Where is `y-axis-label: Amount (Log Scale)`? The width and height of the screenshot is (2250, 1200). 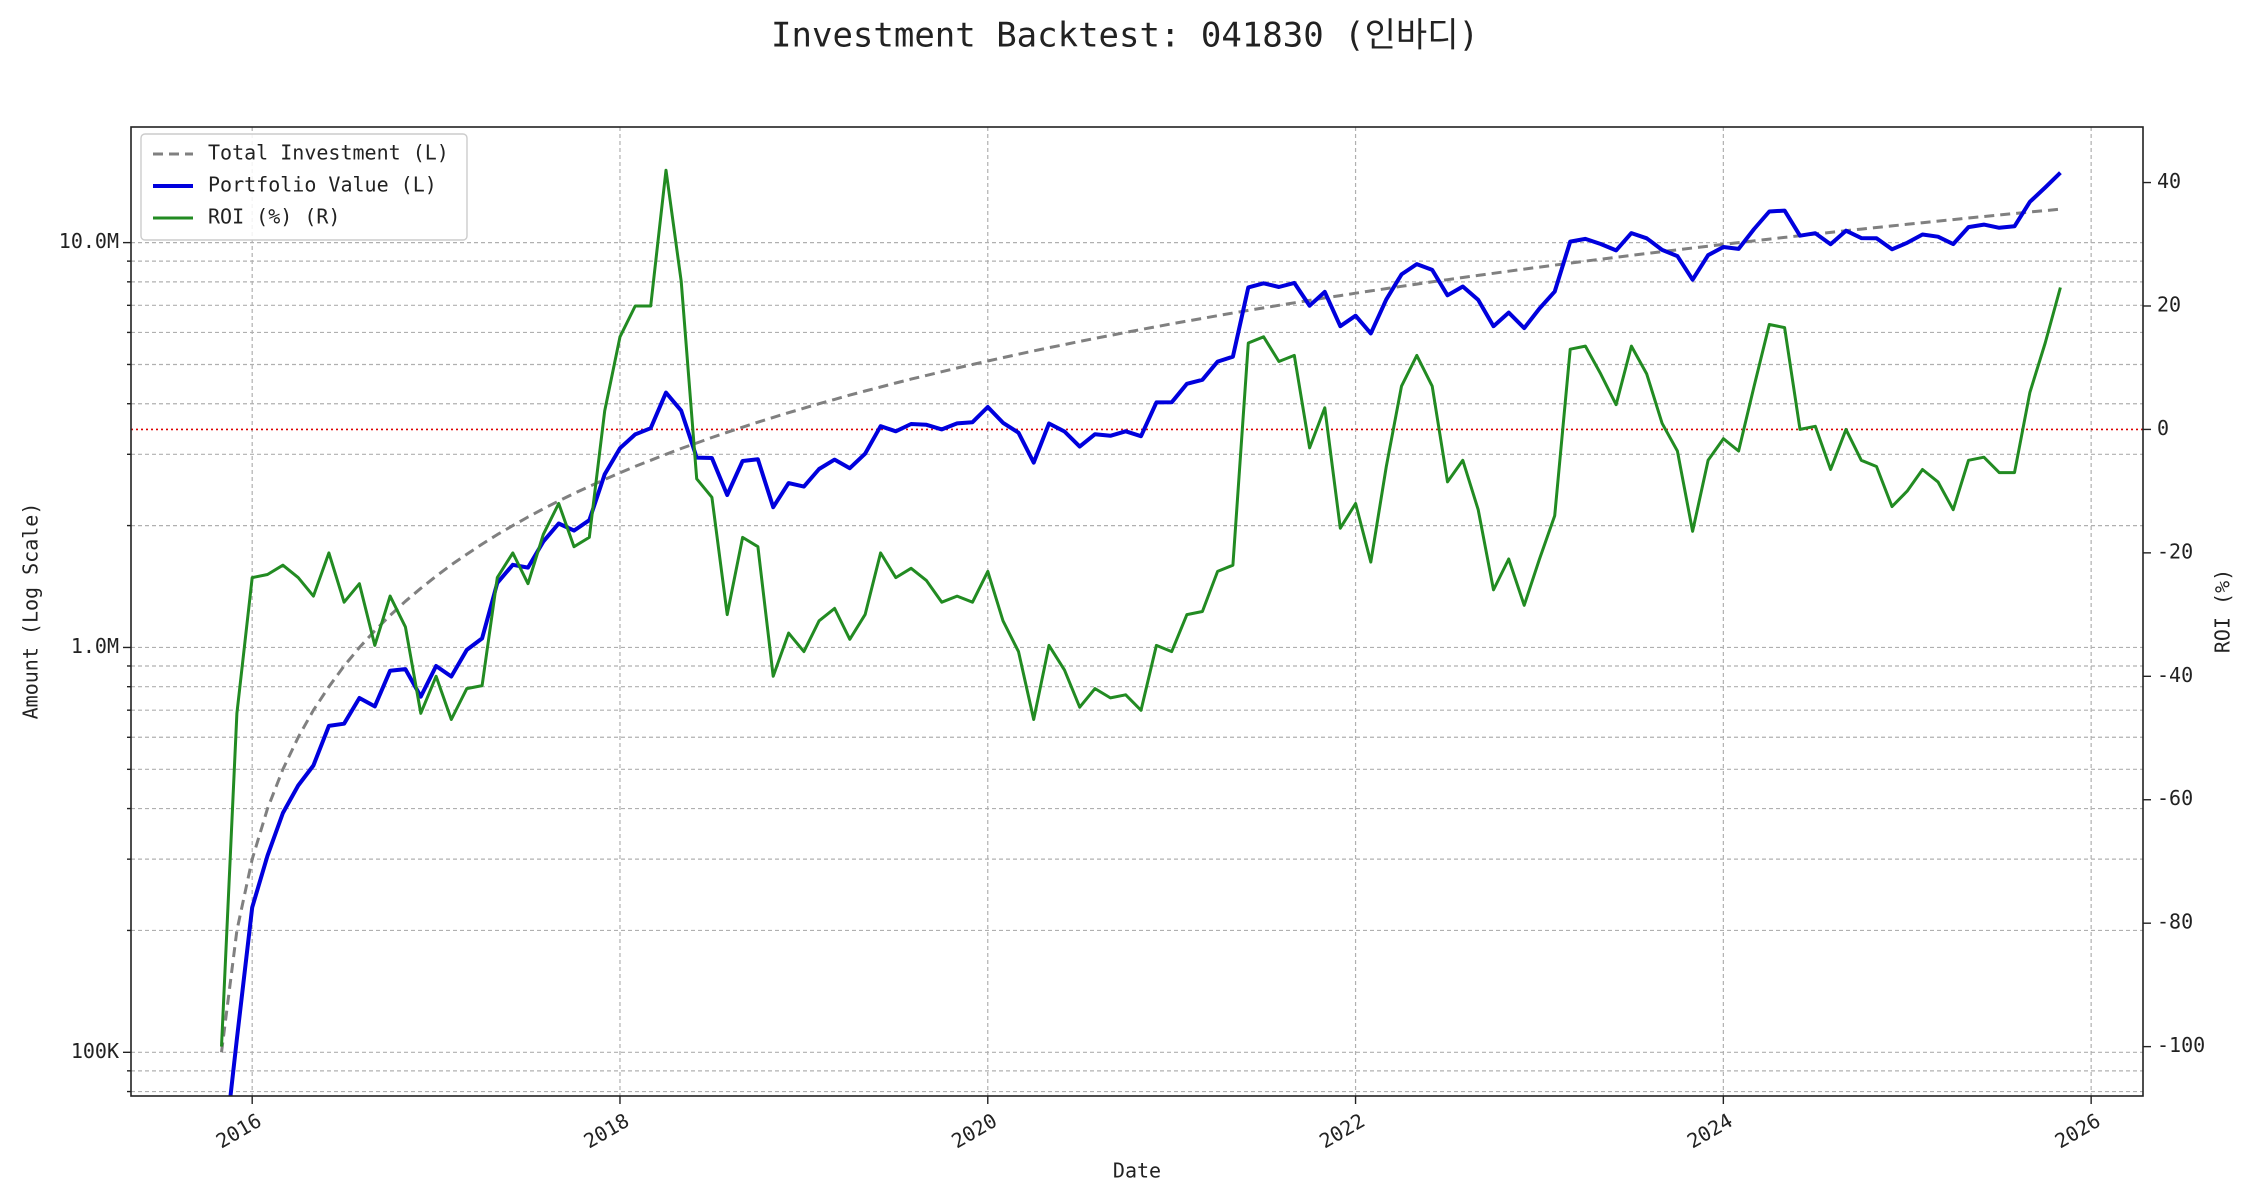
y-axis-label: Amount (Log Scale) is located at coordinates (31, 611).